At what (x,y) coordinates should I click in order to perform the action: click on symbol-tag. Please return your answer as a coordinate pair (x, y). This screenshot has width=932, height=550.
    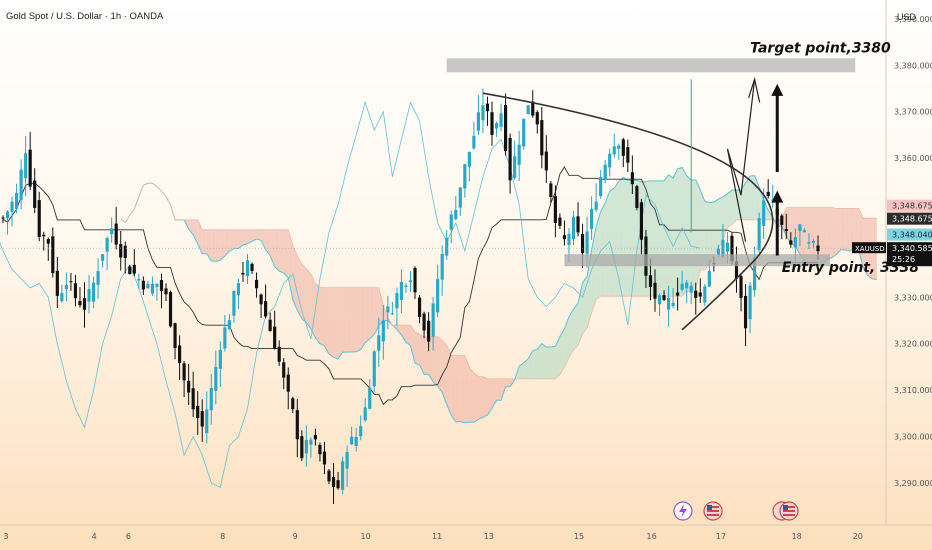
    Looking at the image, I should click on (869, 248).